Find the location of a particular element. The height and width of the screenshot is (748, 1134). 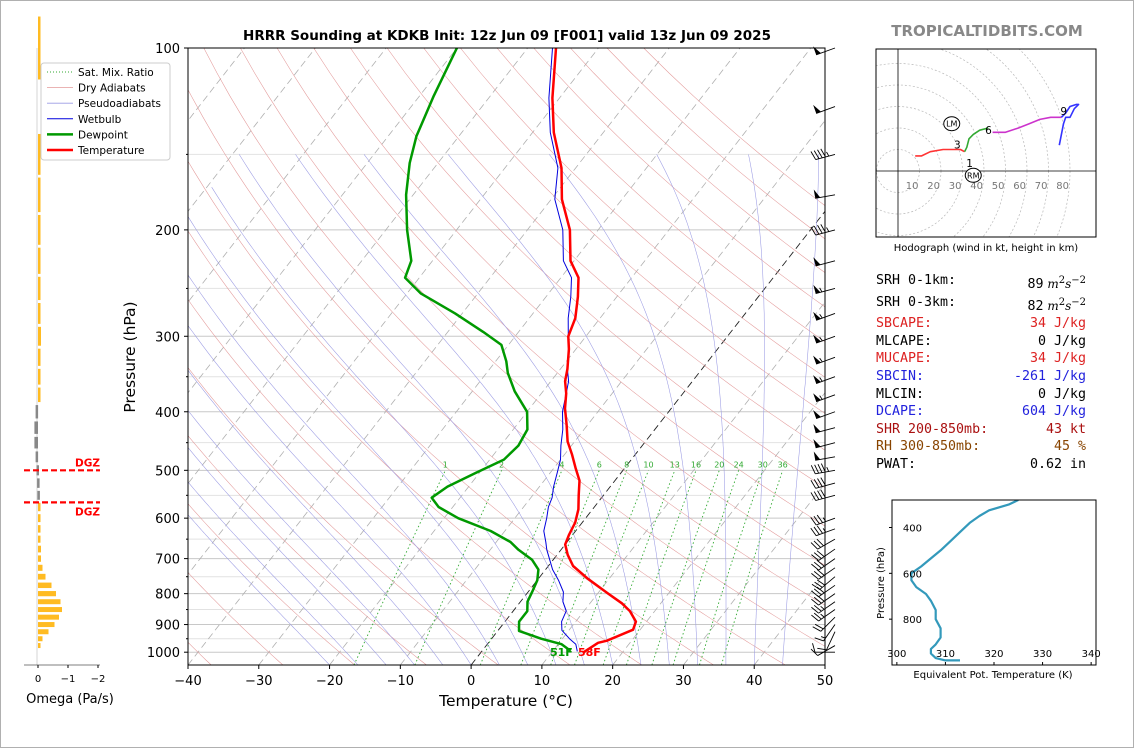

index-value-number: 43 kt is located at coordinates (1065, 429).